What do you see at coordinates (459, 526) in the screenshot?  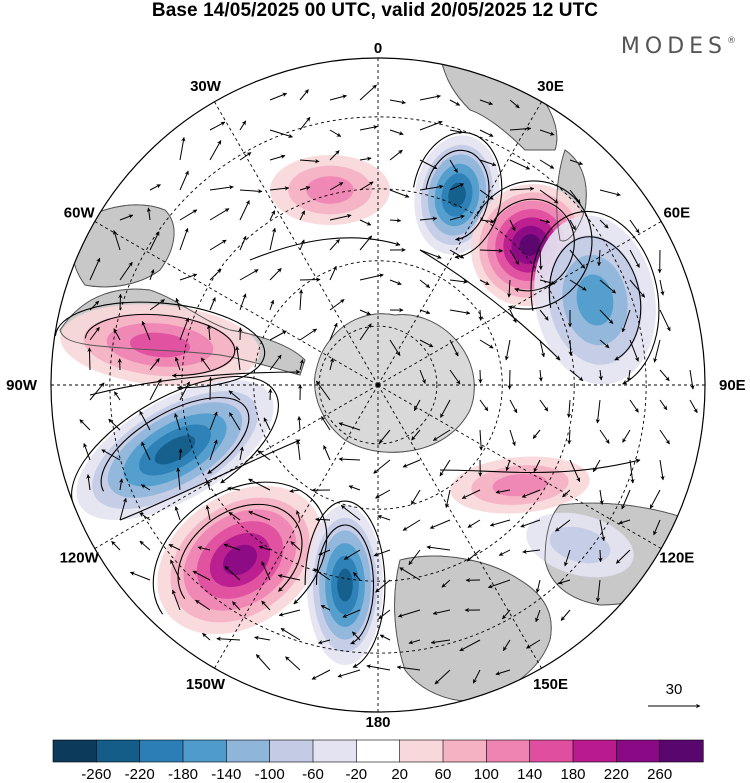 I see `meridian-line` at bounding box center [459, 526].